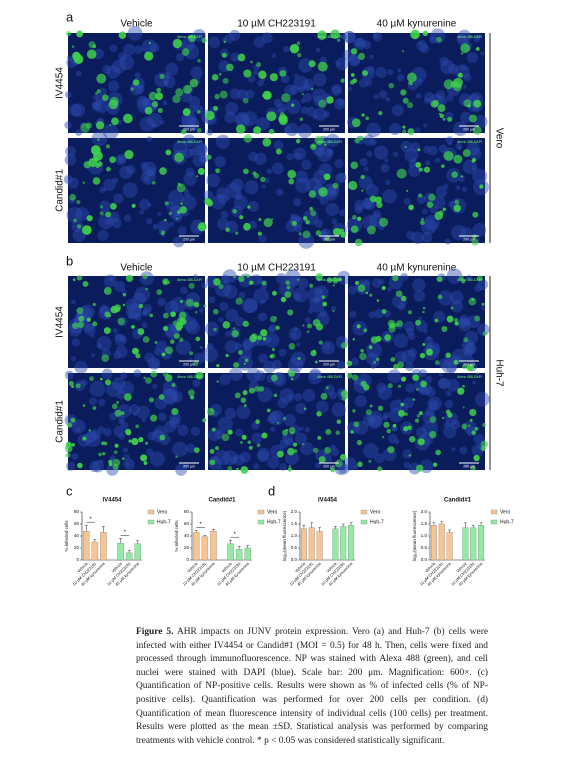 This screenshot has width=587, height=764. What do you see at coordinates (125, 533) in the screenshot?
I see `significance-label: *` at bounding box center [125, 533].